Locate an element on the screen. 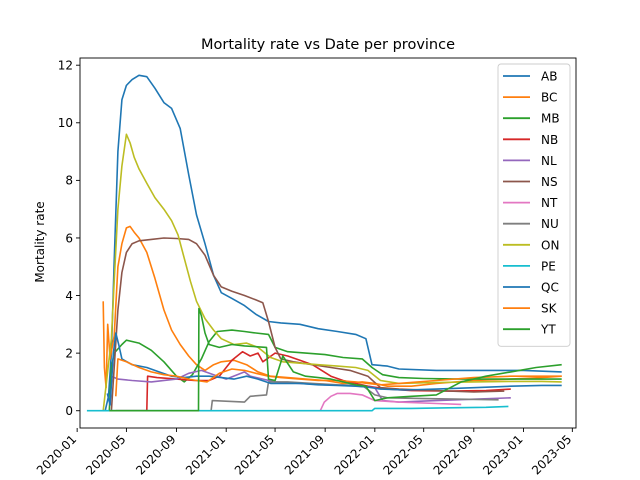 This screenshot has width=640, height=480. y-tick-label: 4 is located at coordinates (69, 296).